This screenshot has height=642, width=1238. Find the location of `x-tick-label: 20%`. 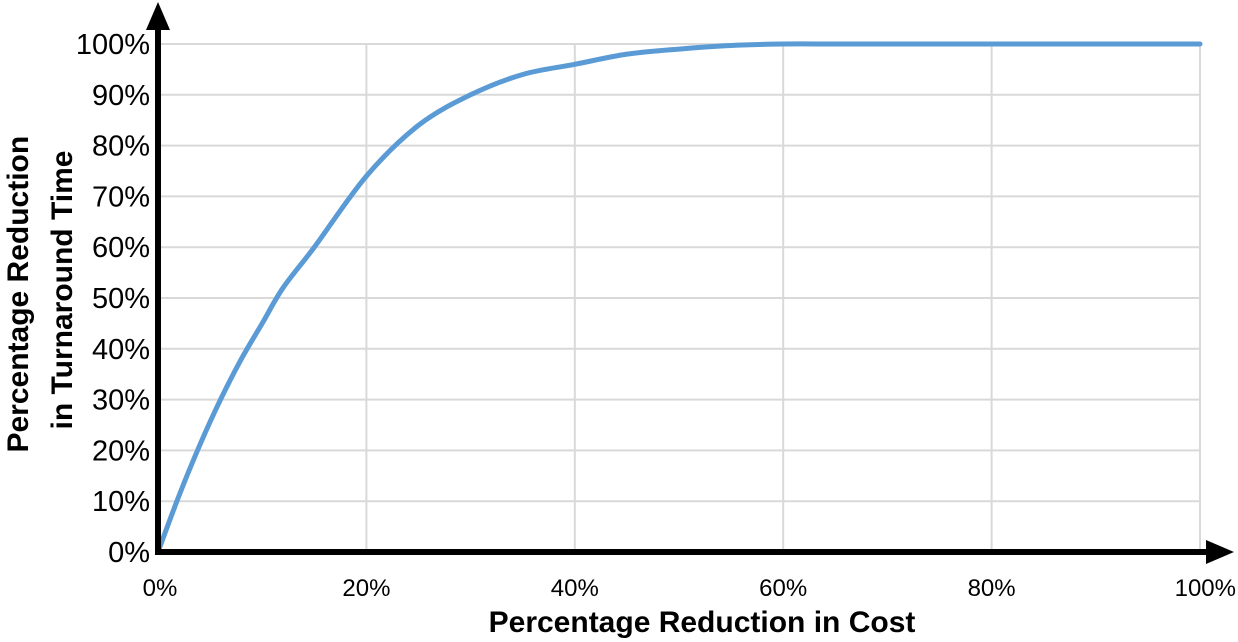

x-tick-label: 20% is located at coordinates (366, 588).